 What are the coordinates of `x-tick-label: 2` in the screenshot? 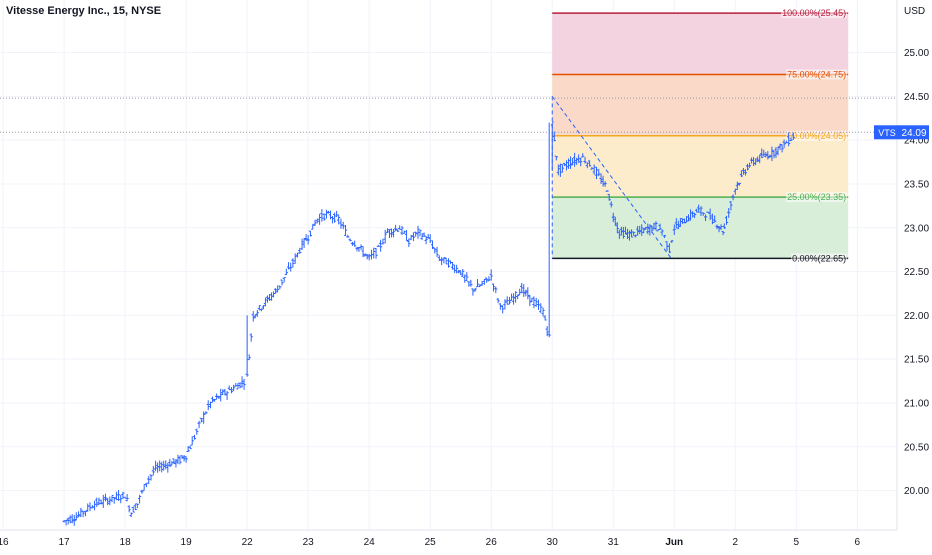 It's located at (736, 542).